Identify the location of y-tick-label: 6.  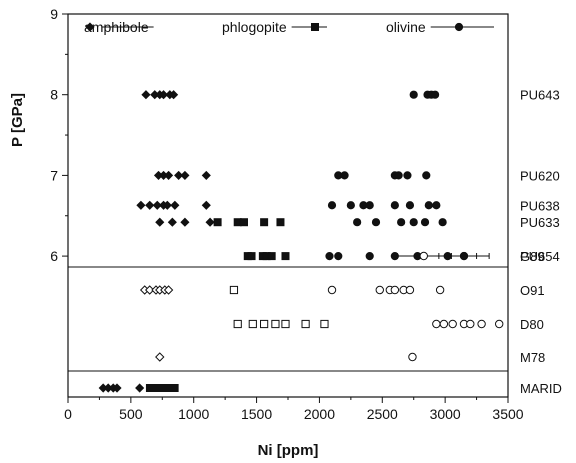
(54, 256).